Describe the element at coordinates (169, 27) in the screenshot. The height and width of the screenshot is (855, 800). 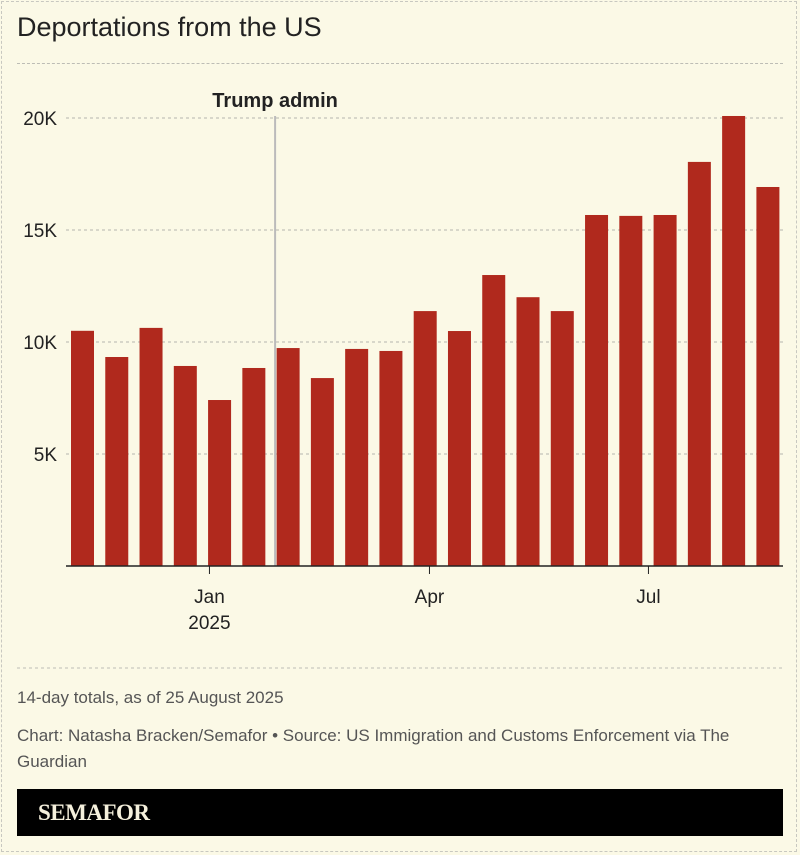
I see `chart-title: Deportations from the US` at that location.